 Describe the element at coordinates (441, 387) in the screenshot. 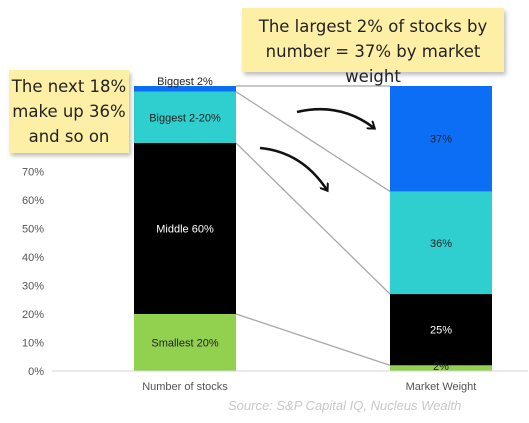

I see `x-category-label: Market Weight` at that location.